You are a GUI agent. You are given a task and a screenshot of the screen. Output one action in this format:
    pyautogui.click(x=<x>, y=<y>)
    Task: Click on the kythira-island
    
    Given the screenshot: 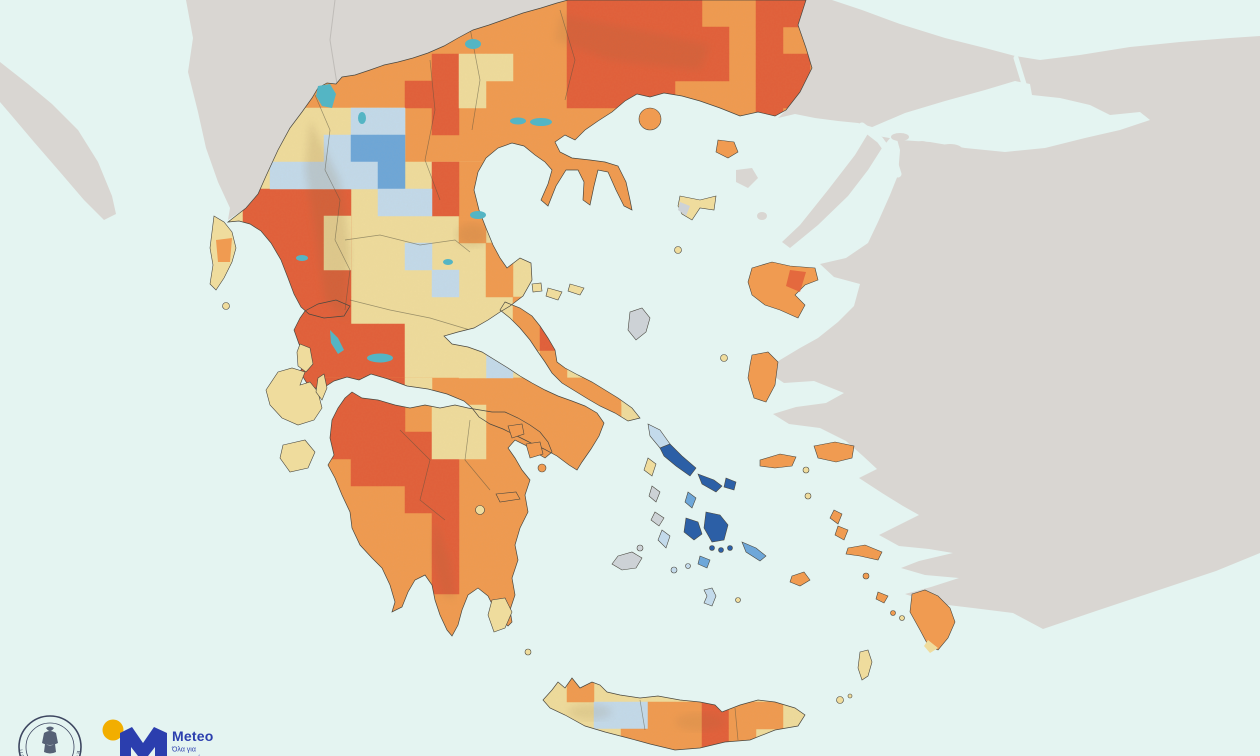 What is the action you would take?
    pyautogui.click(x=500, y=615)
    